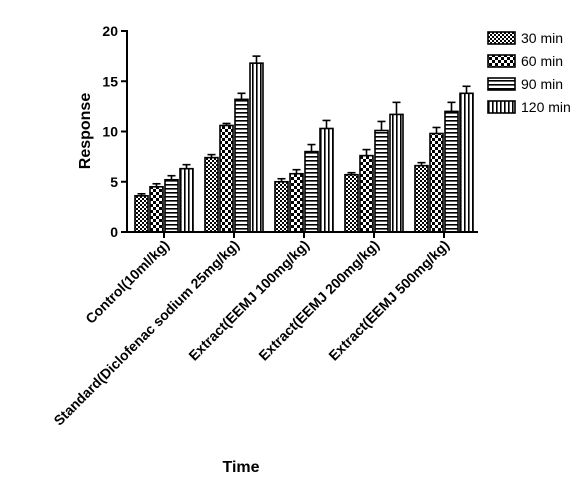 Image resolution: width=588 pixels, height=481 pixels. I want to click on legend-item: 120 min, so click(529, 107).